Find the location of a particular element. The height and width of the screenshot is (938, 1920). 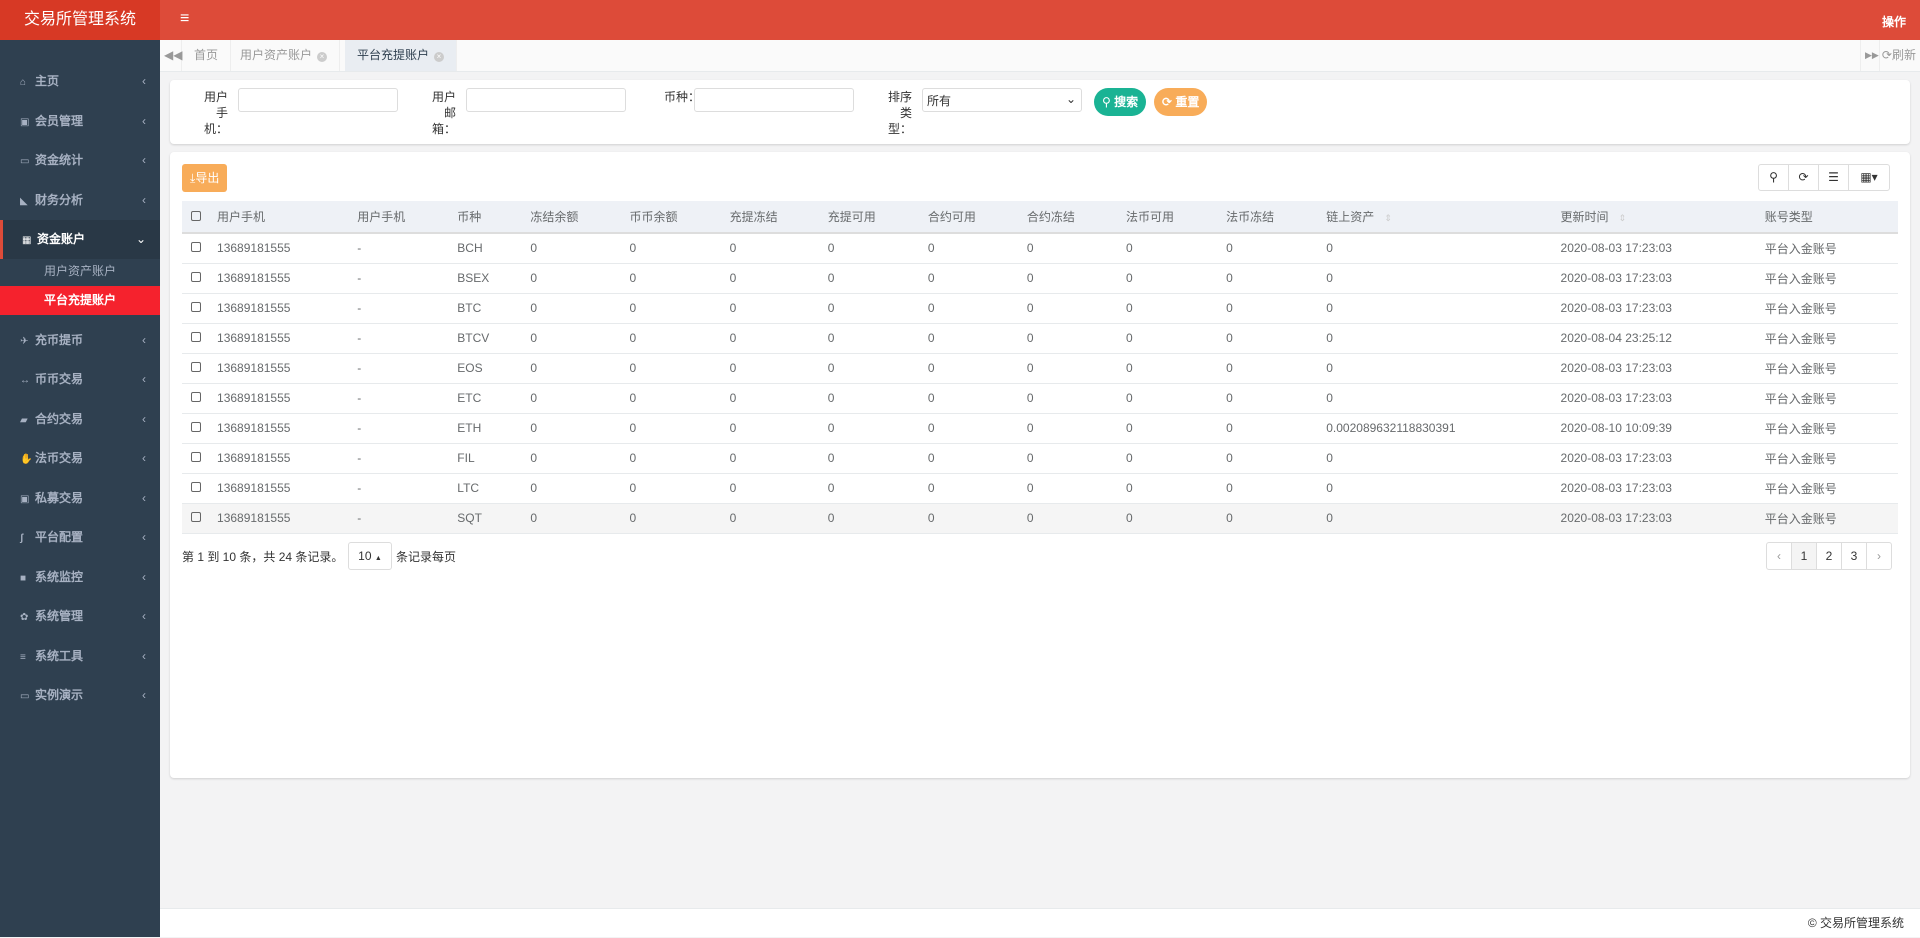

sidebar-item-4: ▦ 资金账户 ⌄ is located at coordinates (80, 239).